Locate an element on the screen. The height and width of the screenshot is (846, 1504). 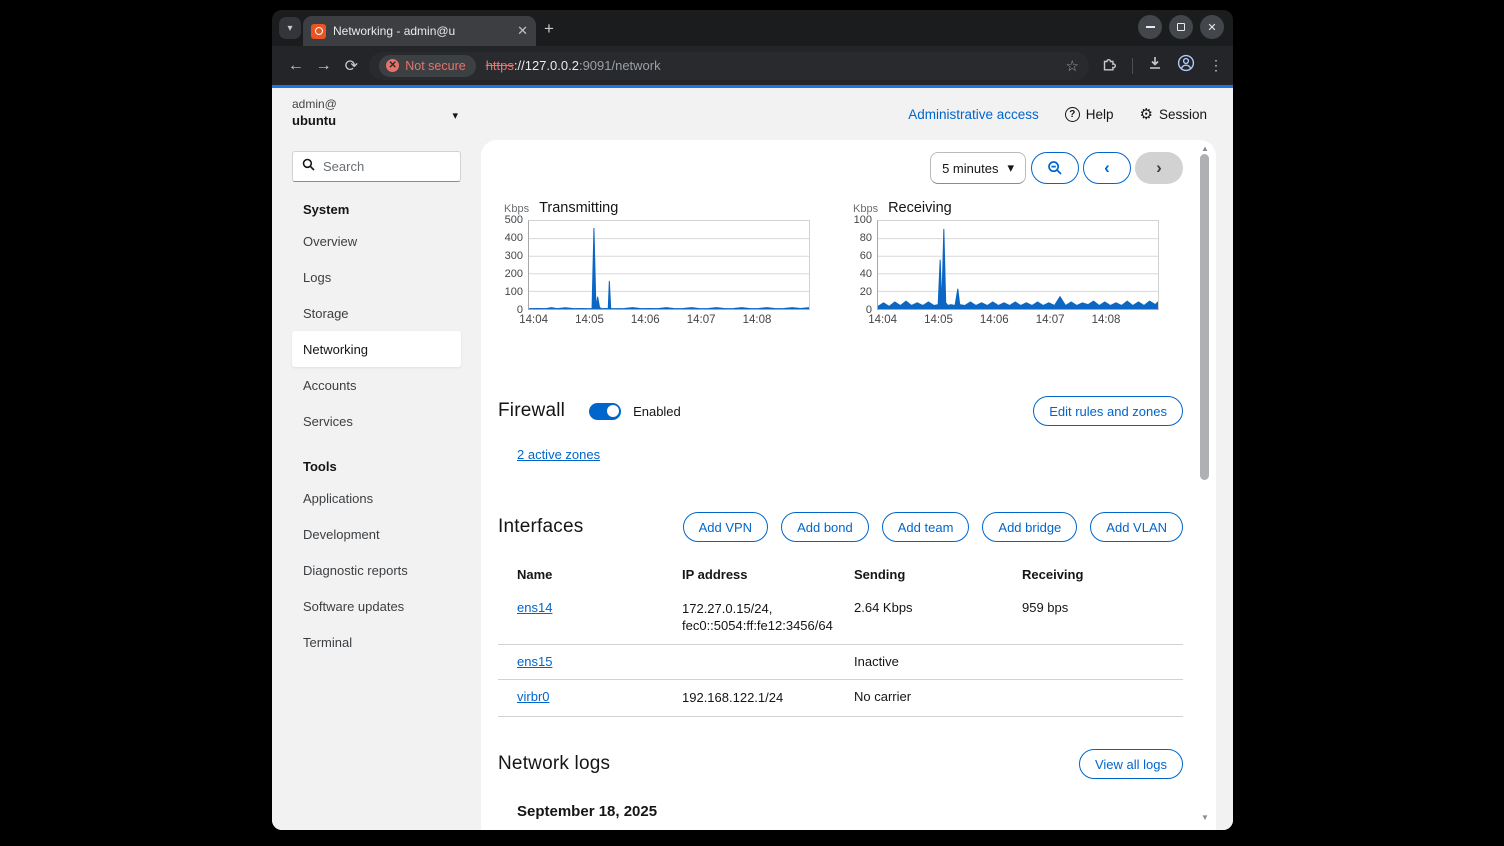
host-switcher: admin@ ubuntu ▾ is located at coordinates (376, 112).